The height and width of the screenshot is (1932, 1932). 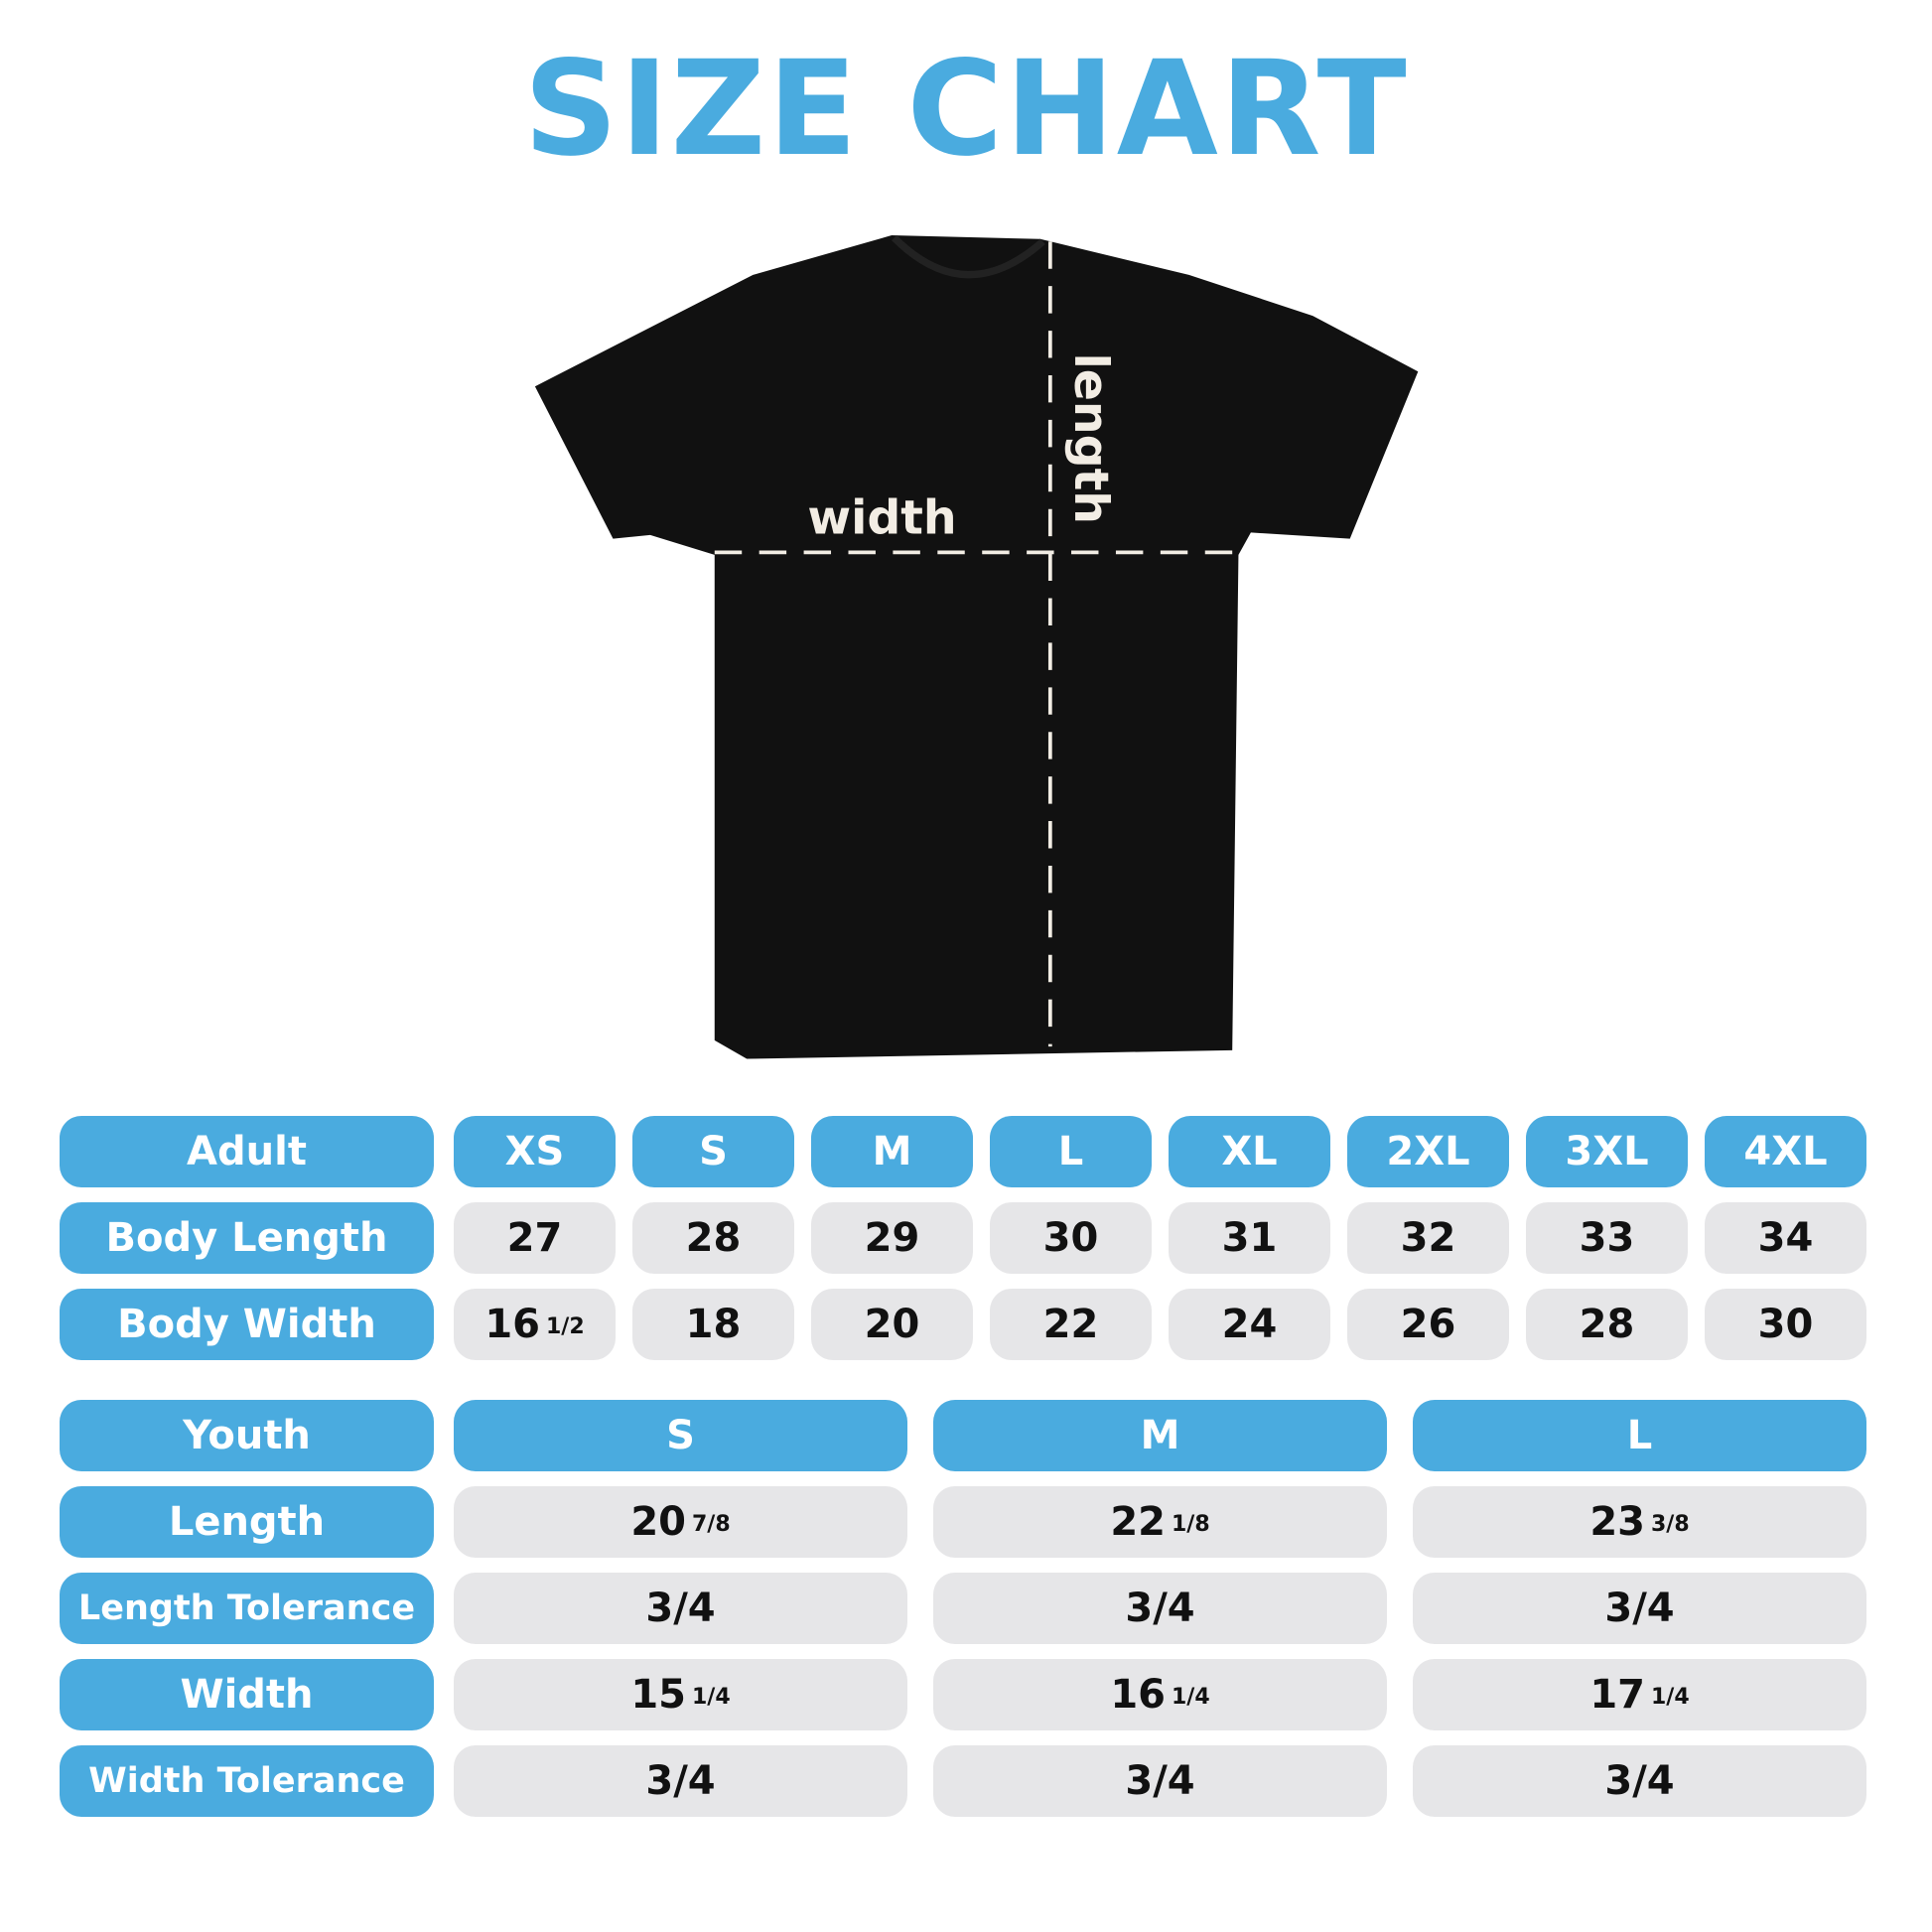 I want to click on adult-value: 26, so click(x=1428, y=1324).